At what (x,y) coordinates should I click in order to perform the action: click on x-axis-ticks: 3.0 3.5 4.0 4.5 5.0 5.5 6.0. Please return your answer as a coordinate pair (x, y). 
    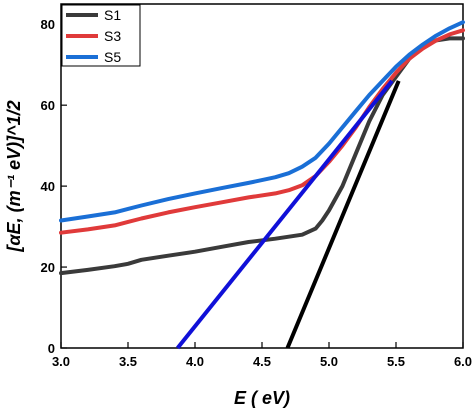
    Looking at the image, I should click on (262, 355).